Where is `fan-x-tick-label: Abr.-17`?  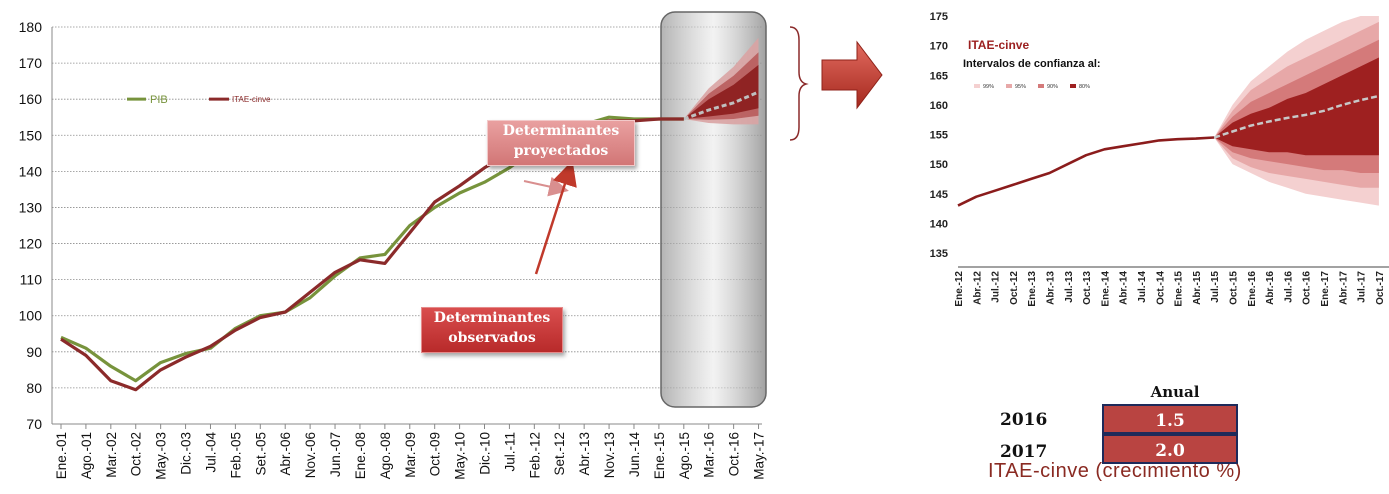
fan-x-tick-label: Abr.-17 is located at coordinates (1343, 288).